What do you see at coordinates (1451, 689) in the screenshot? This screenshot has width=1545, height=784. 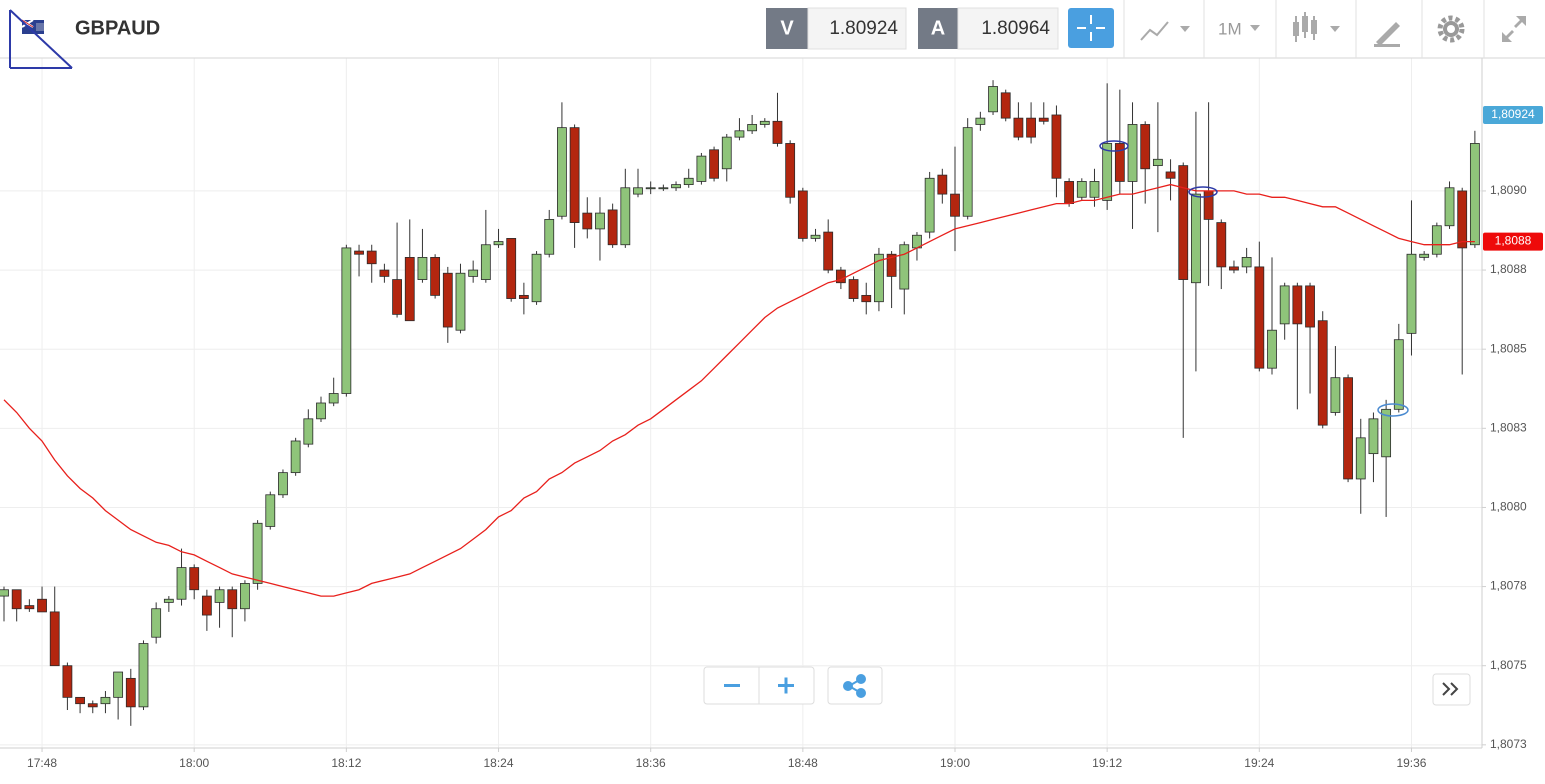 I see `scroll-right-button` at bounding box center [1451, 689].